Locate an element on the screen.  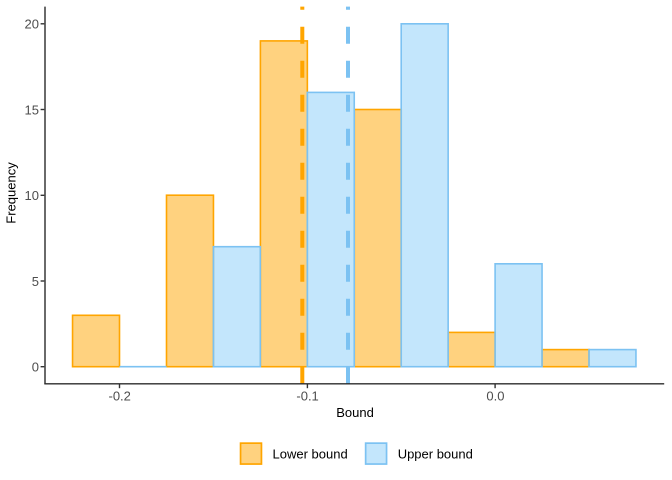
svg-text: -0.1 is located at coordinates (307, 396).